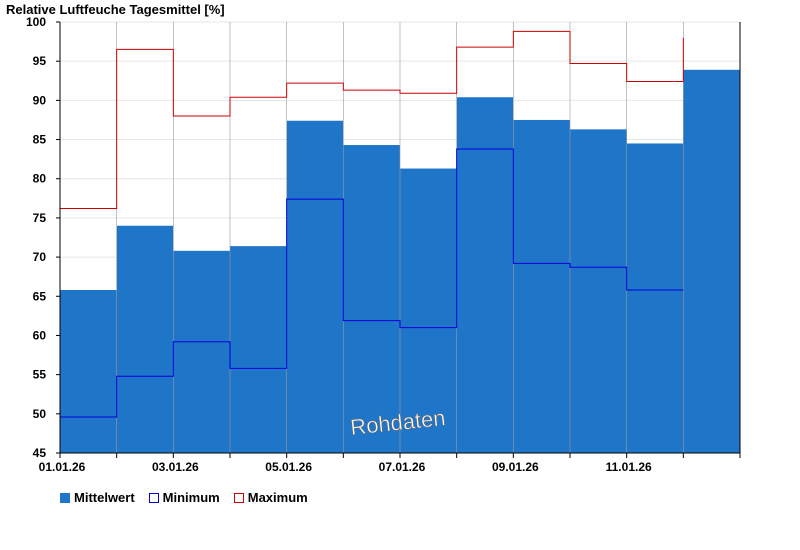 The height and width of the screenshot is (550, 800). Describe the element at coordinates (40, 100) in the screenshot. I see `y-tick-label-9: 90` at that location.